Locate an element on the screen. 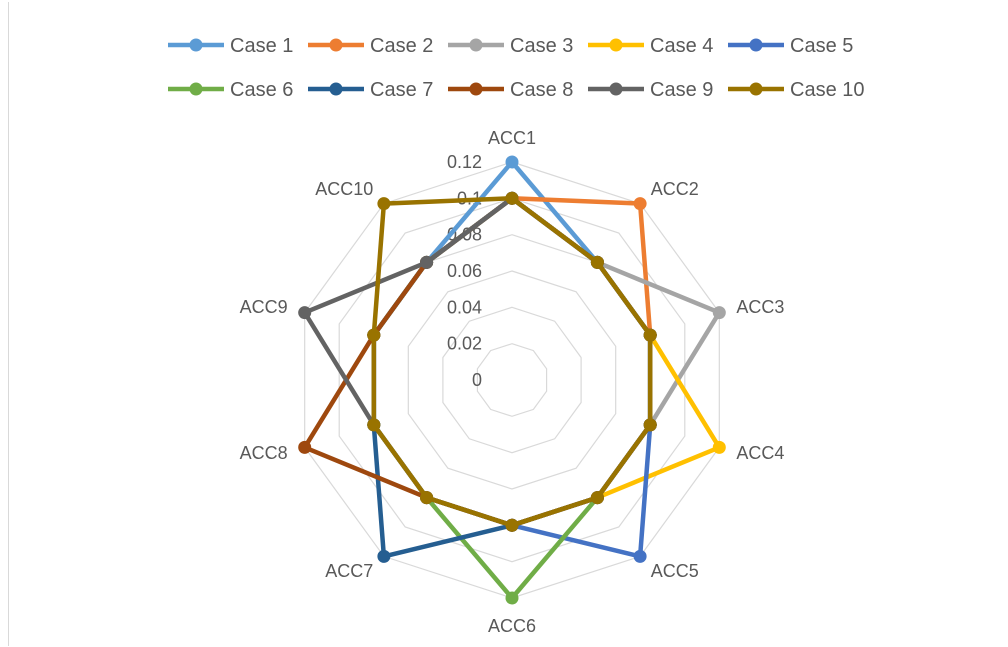 Image resolution: width=1008 pixels, height=647 pixels. category-label: ACC5 is located at coordinates (675, 571).